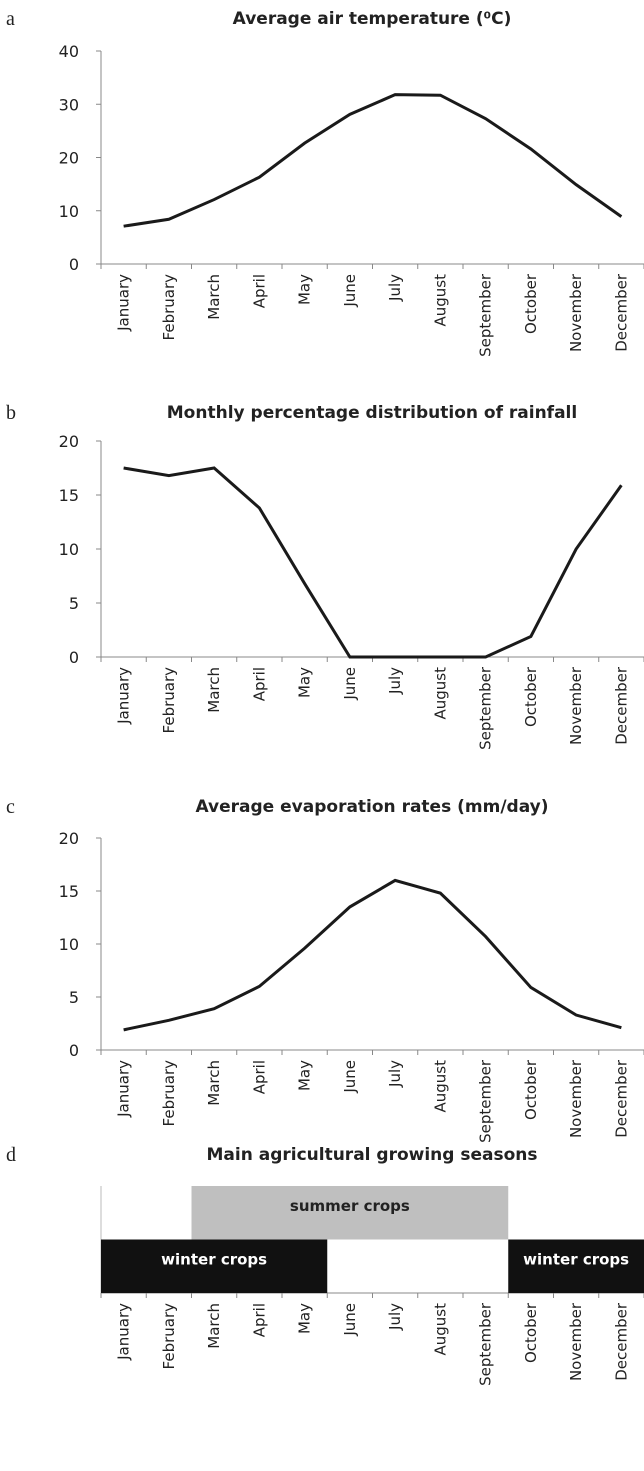 The image size is (644, 1471). What do you see at coordinates (350, 1206) in the screenshot?
I see `season-label: summer crops` at bounding box center [350, 1206].